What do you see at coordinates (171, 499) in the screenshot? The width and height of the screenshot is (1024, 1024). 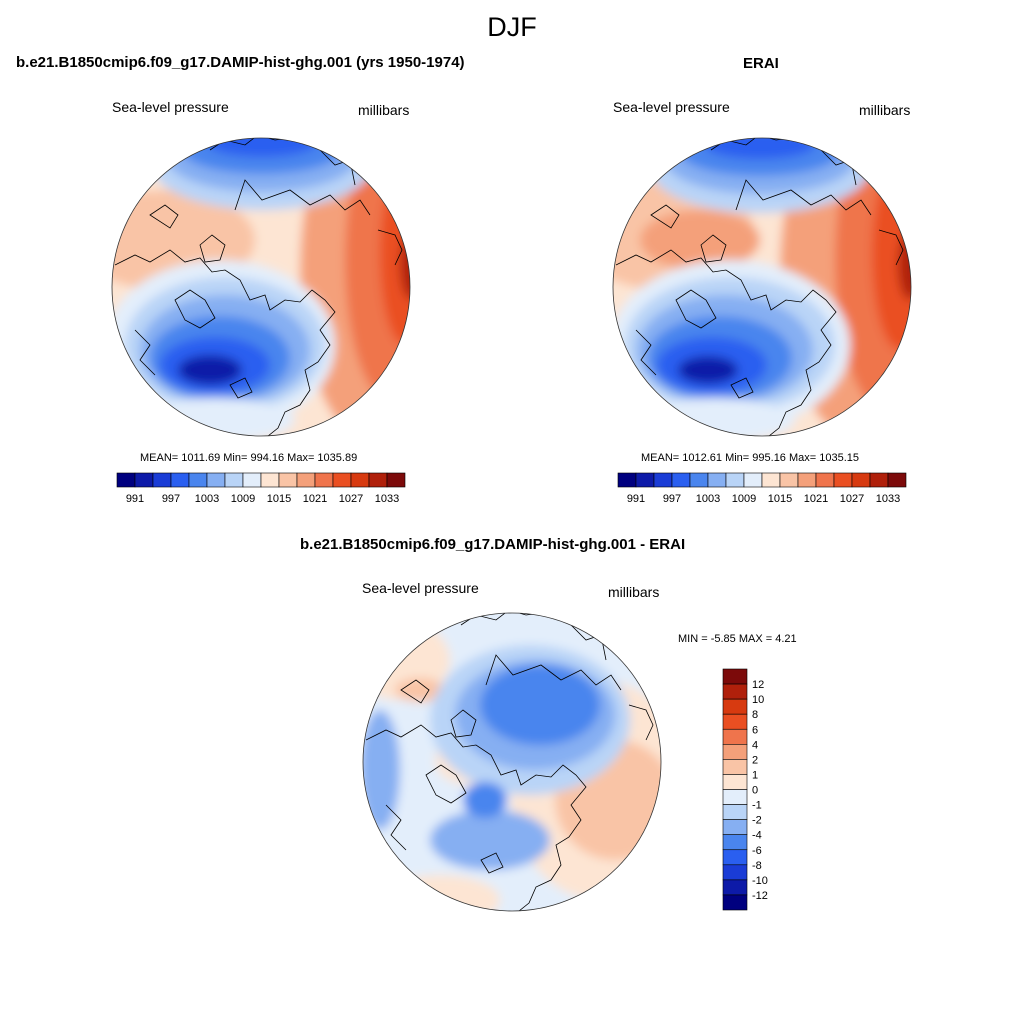 I see `model-colorbar-tick-label: 997` at bounding box center [171, 499].